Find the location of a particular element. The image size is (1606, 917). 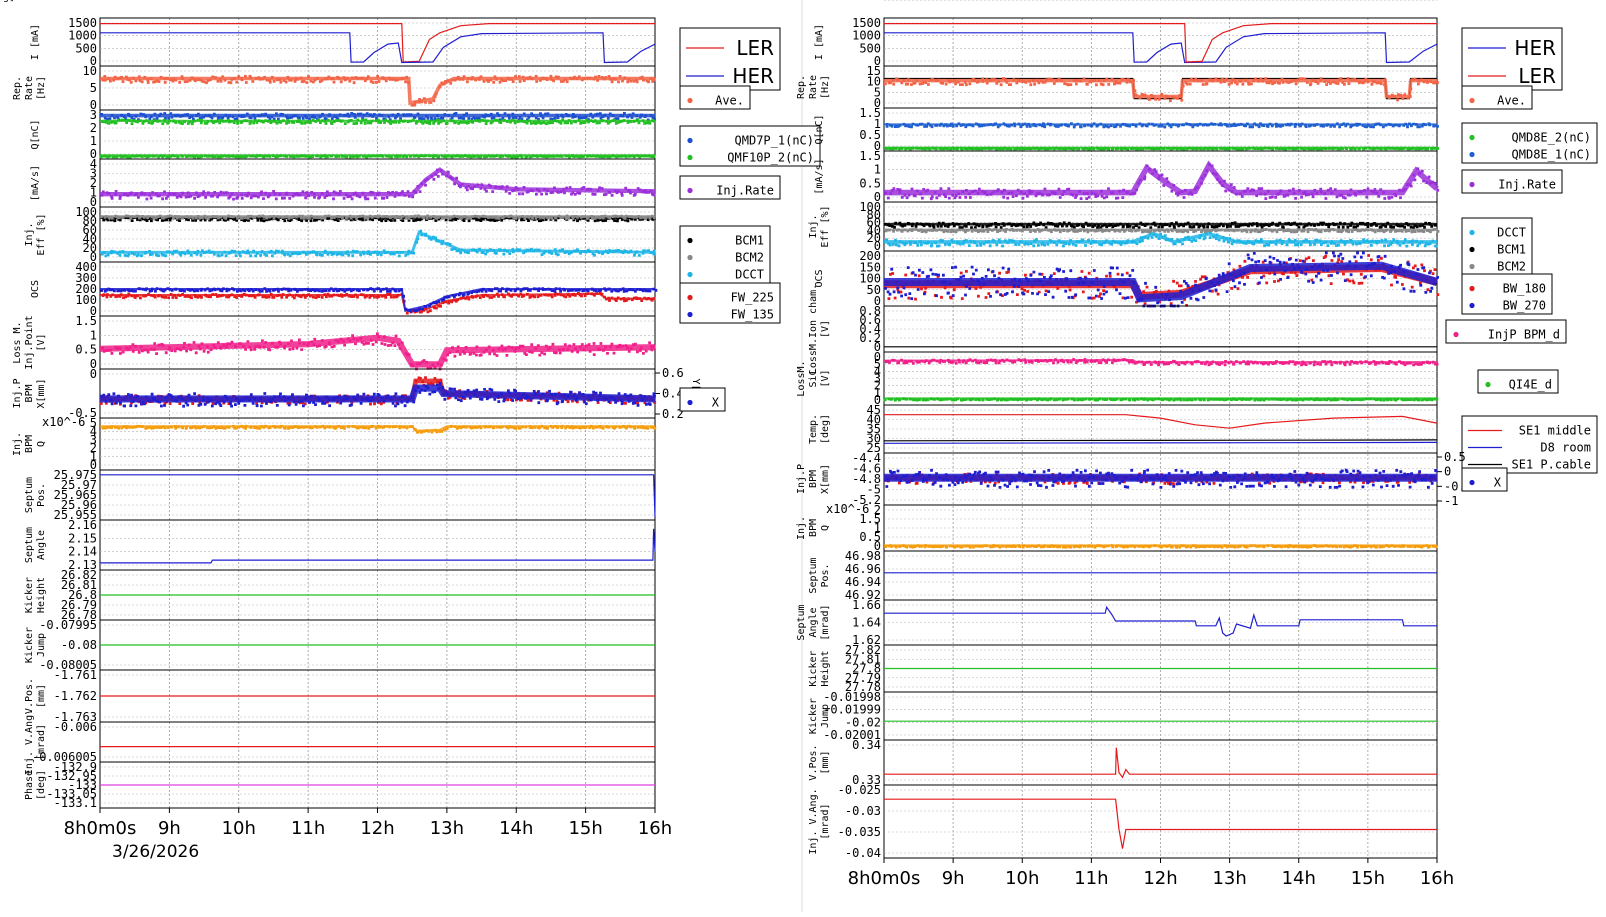

y-tick-label: 46.96 is located at coordinates (863, 569).